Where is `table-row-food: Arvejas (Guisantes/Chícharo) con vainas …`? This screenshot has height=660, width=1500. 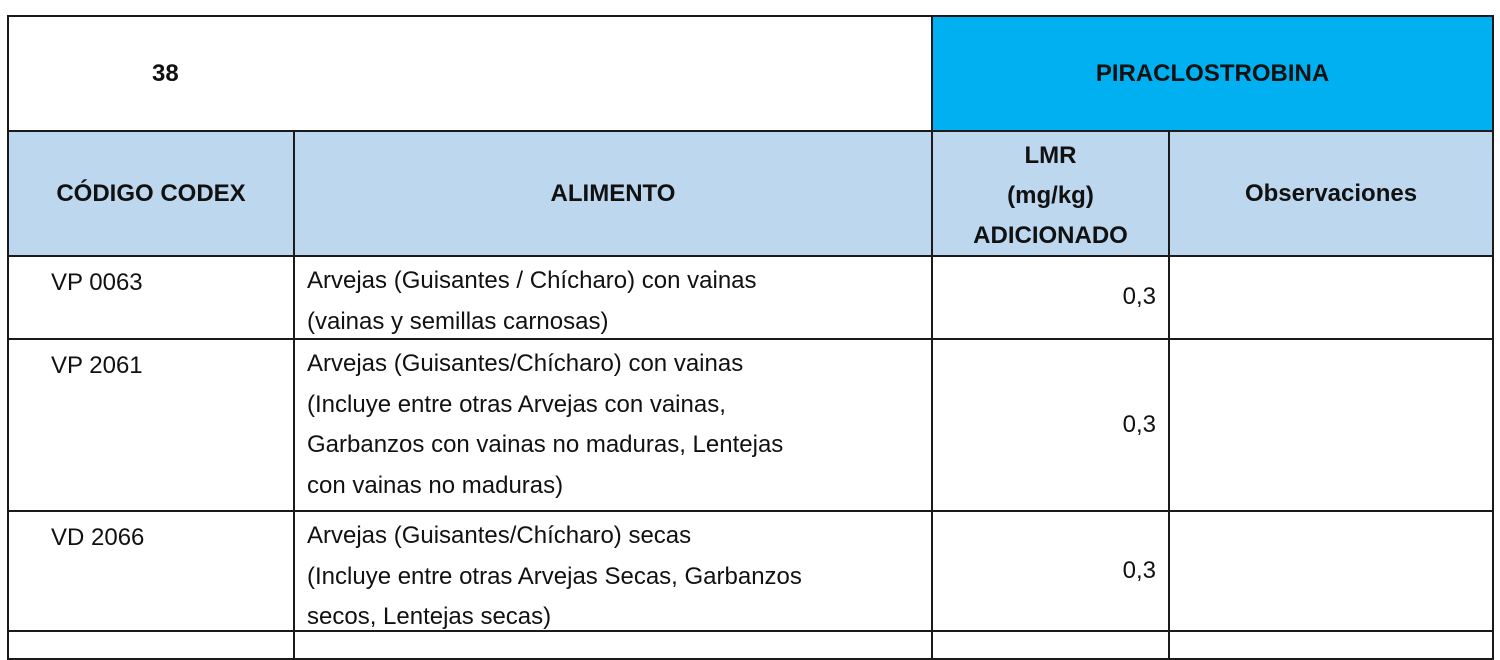
table-row-food: Arvejas (Guisantes/Chícharo) con vainas … is located at coordinates (613, 425).